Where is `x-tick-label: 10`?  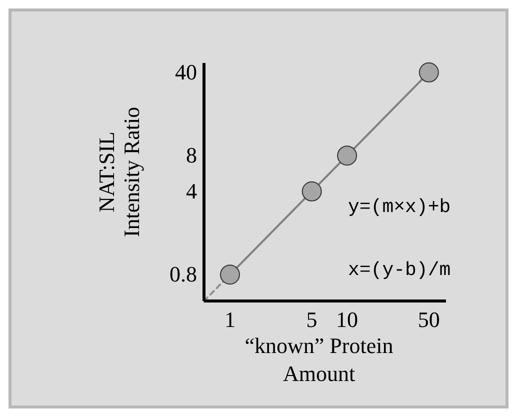
x-tick-label: 10 is located at coordinates (347, 319).